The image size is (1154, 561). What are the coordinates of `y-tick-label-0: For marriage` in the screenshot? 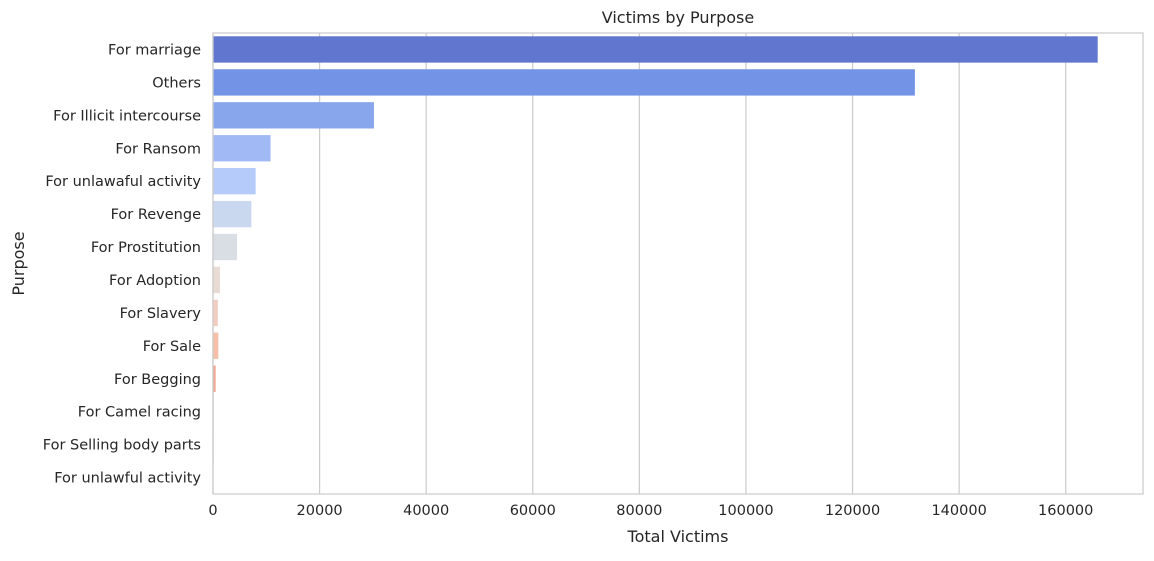 It's located at (154, 50).